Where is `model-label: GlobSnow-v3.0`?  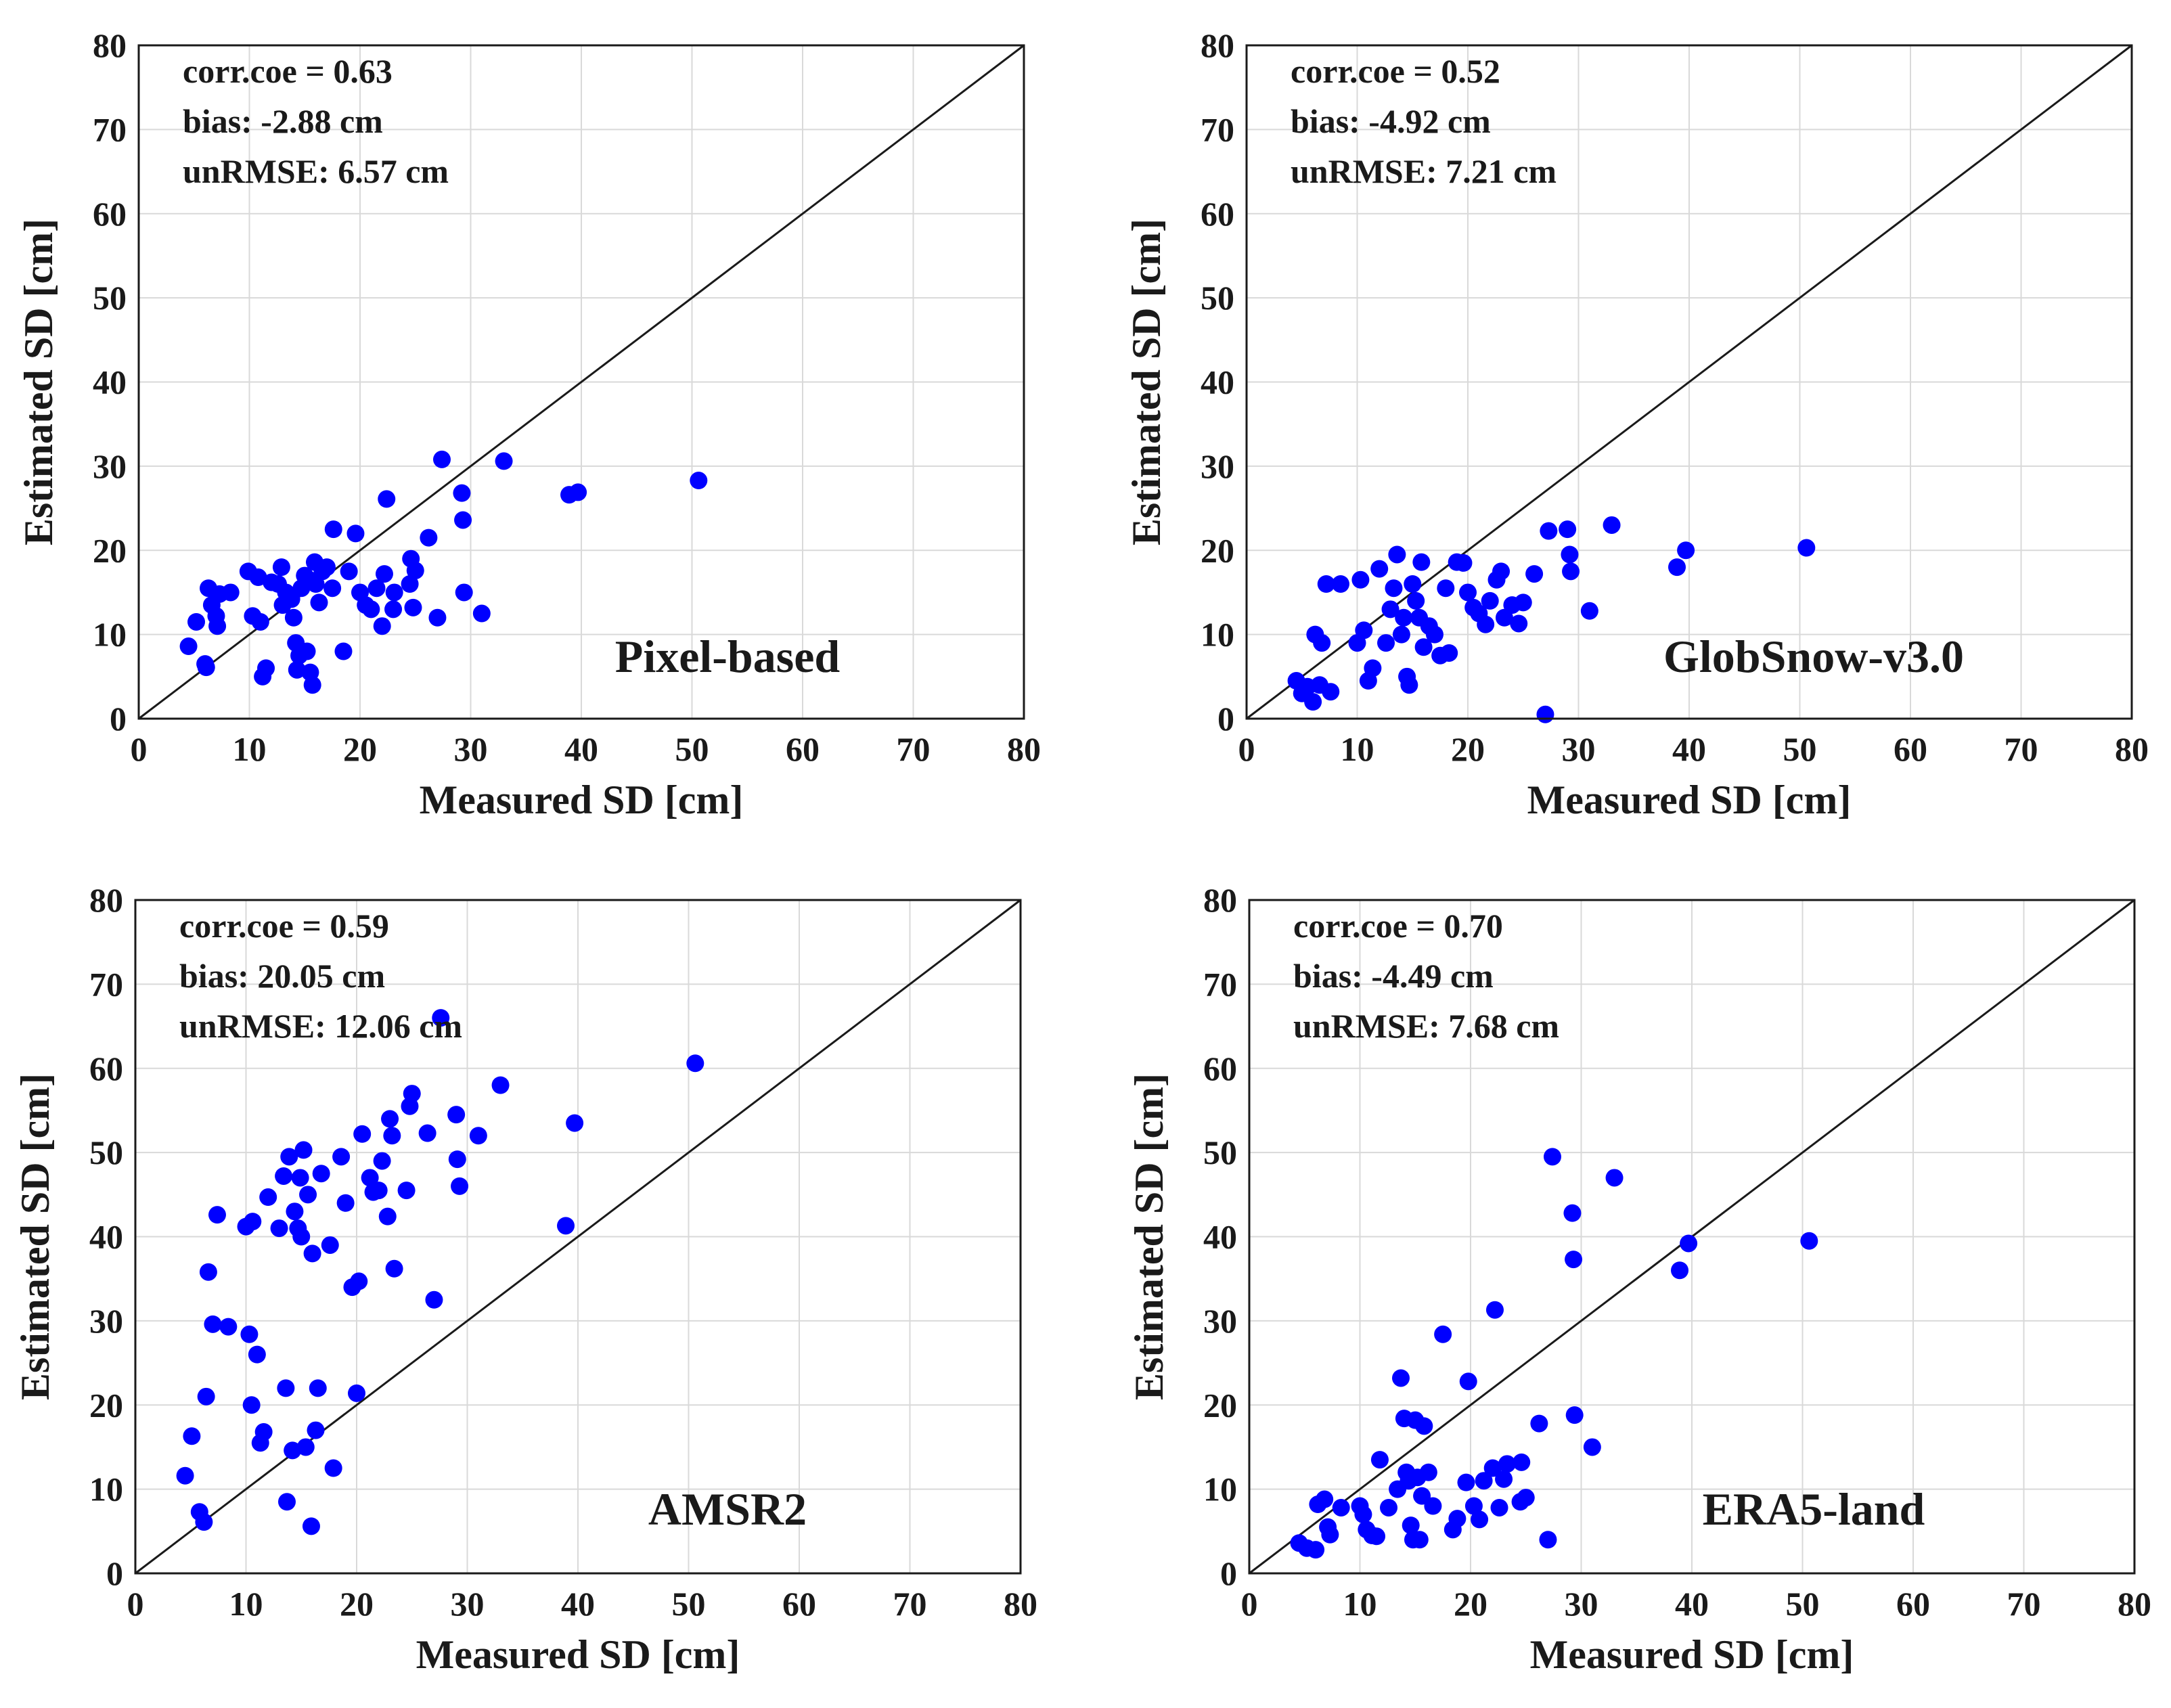
model-label: GlobSnow-v3.0 is located at coordinates (1813, 656).